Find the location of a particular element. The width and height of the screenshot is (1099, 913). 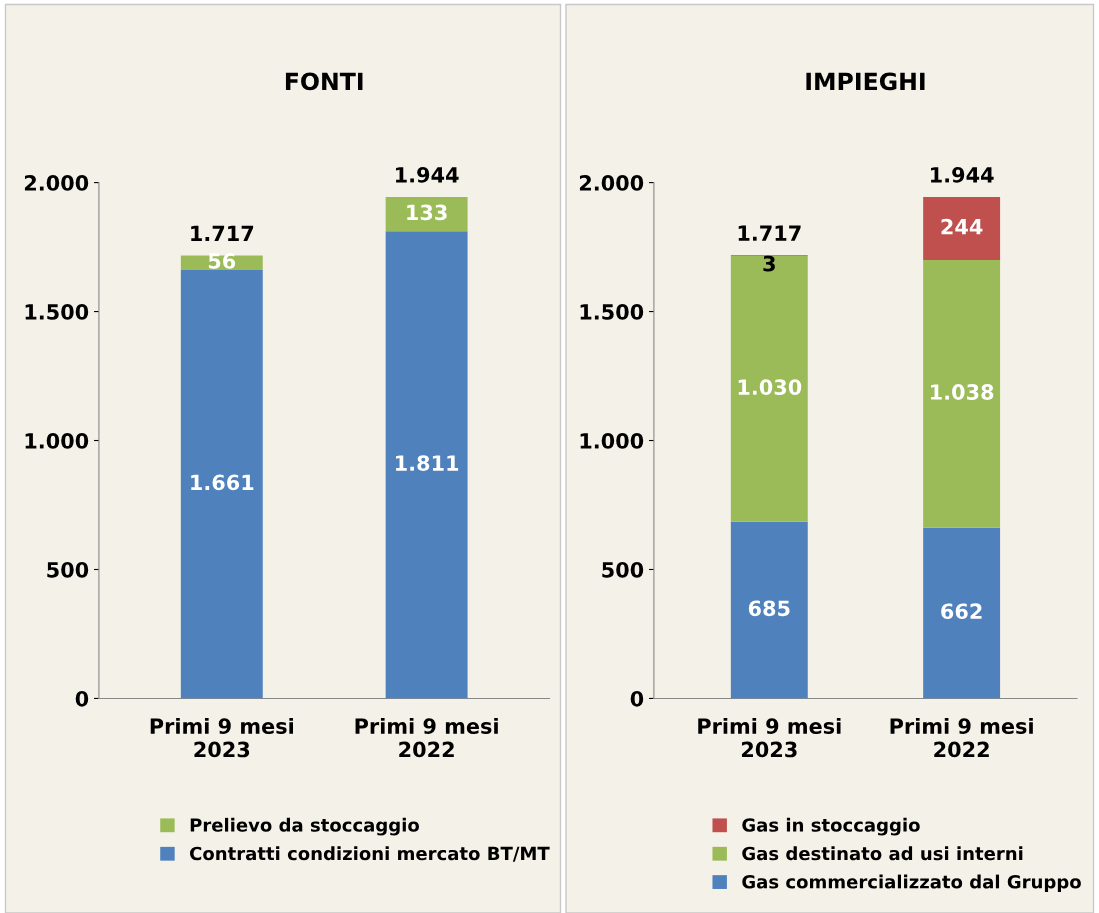

legend-label: Prelievo da stoccaggio is located at coordinates (305, 826).